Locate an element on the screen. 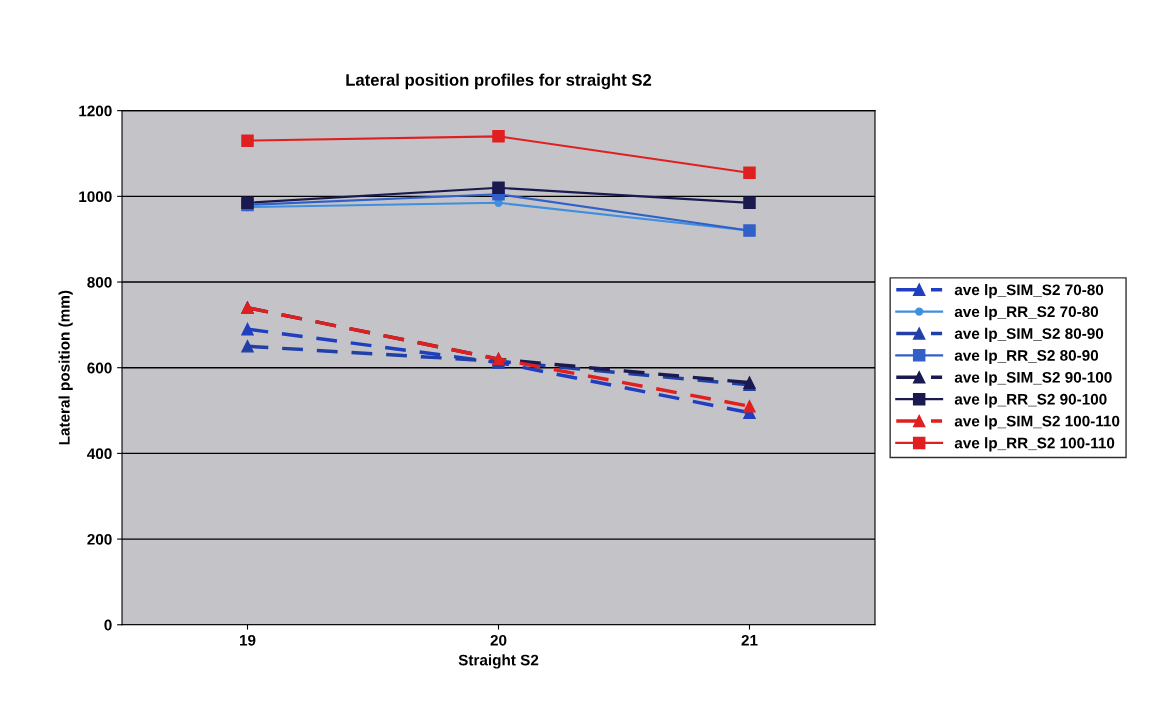  legend-label: ave lp_RR_S2 90-100 is located at coordinates (1030, 400).